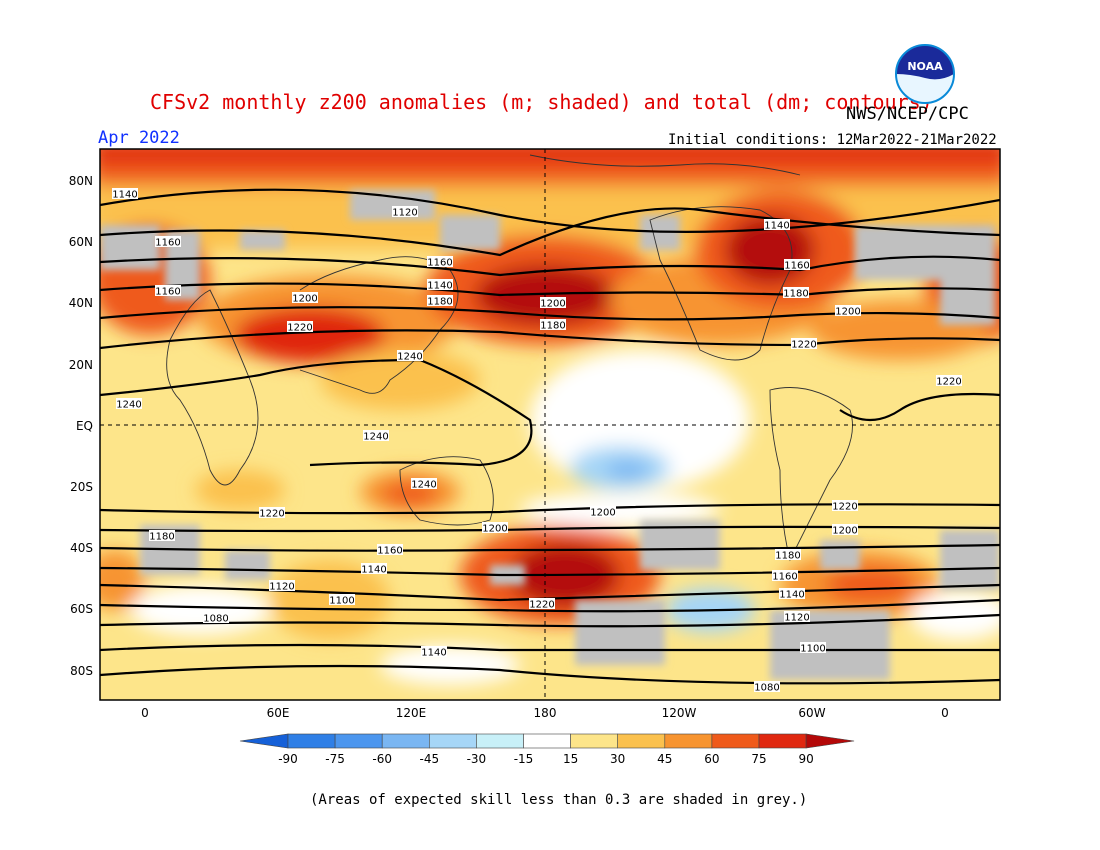 The height and width of the screenshot is (850, 1100). Describe the element at coordinates (382, 759) in the screenshot. I see `colorbar-label: -60` at that location.